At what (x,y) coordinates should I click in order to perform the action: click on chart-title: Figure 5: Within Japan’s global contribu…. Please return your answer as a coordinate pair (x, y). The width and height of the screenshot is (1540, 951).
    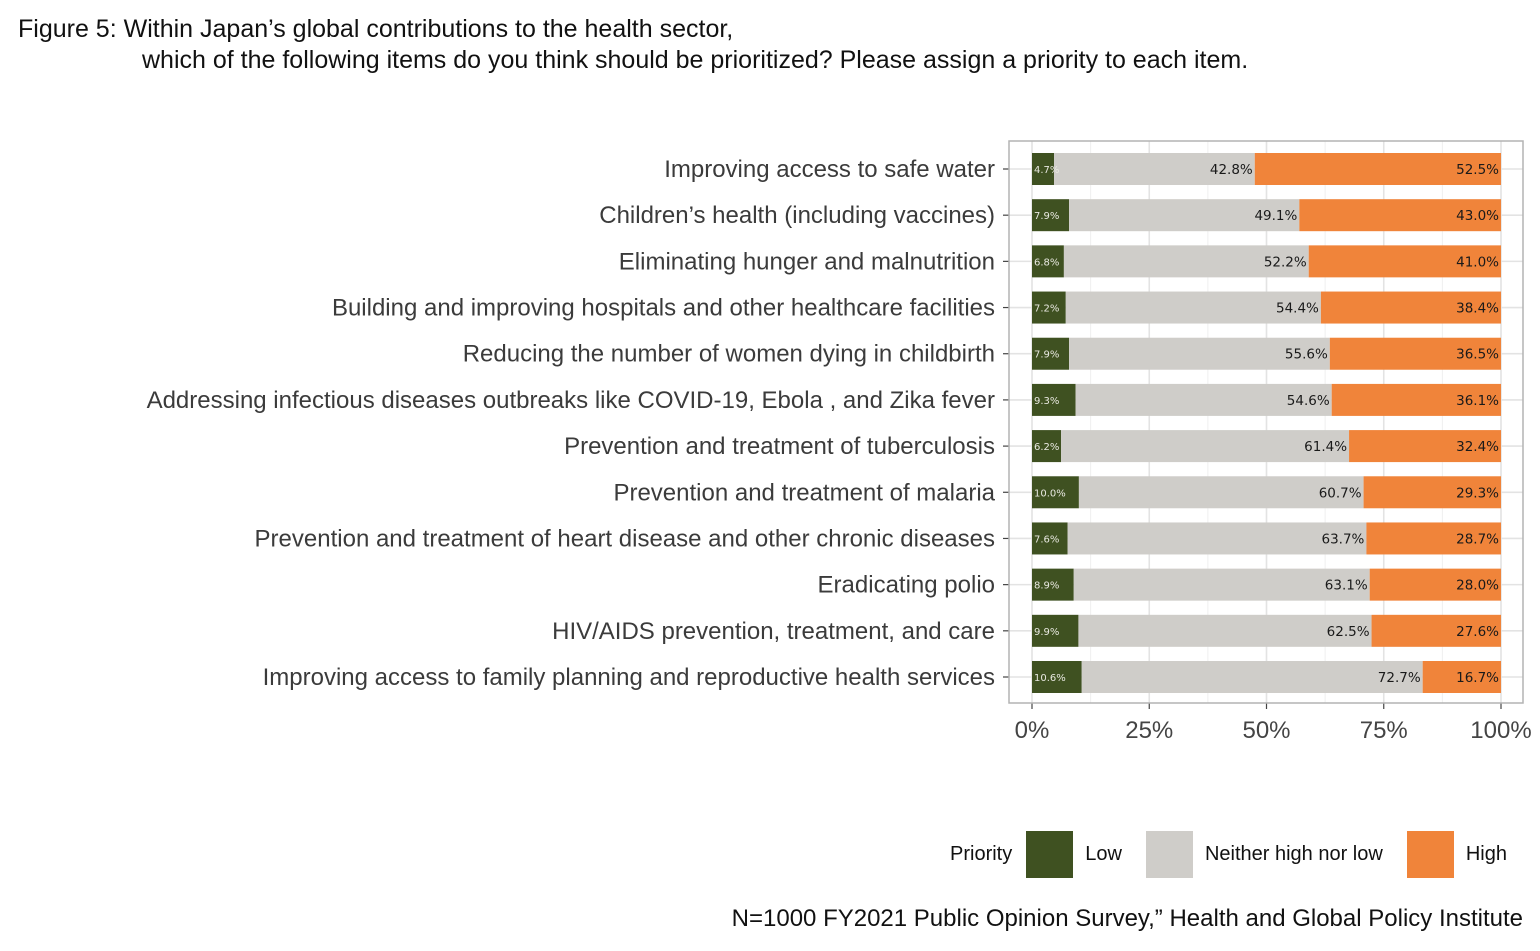
    Looking at the image, I should click on (633, 45).